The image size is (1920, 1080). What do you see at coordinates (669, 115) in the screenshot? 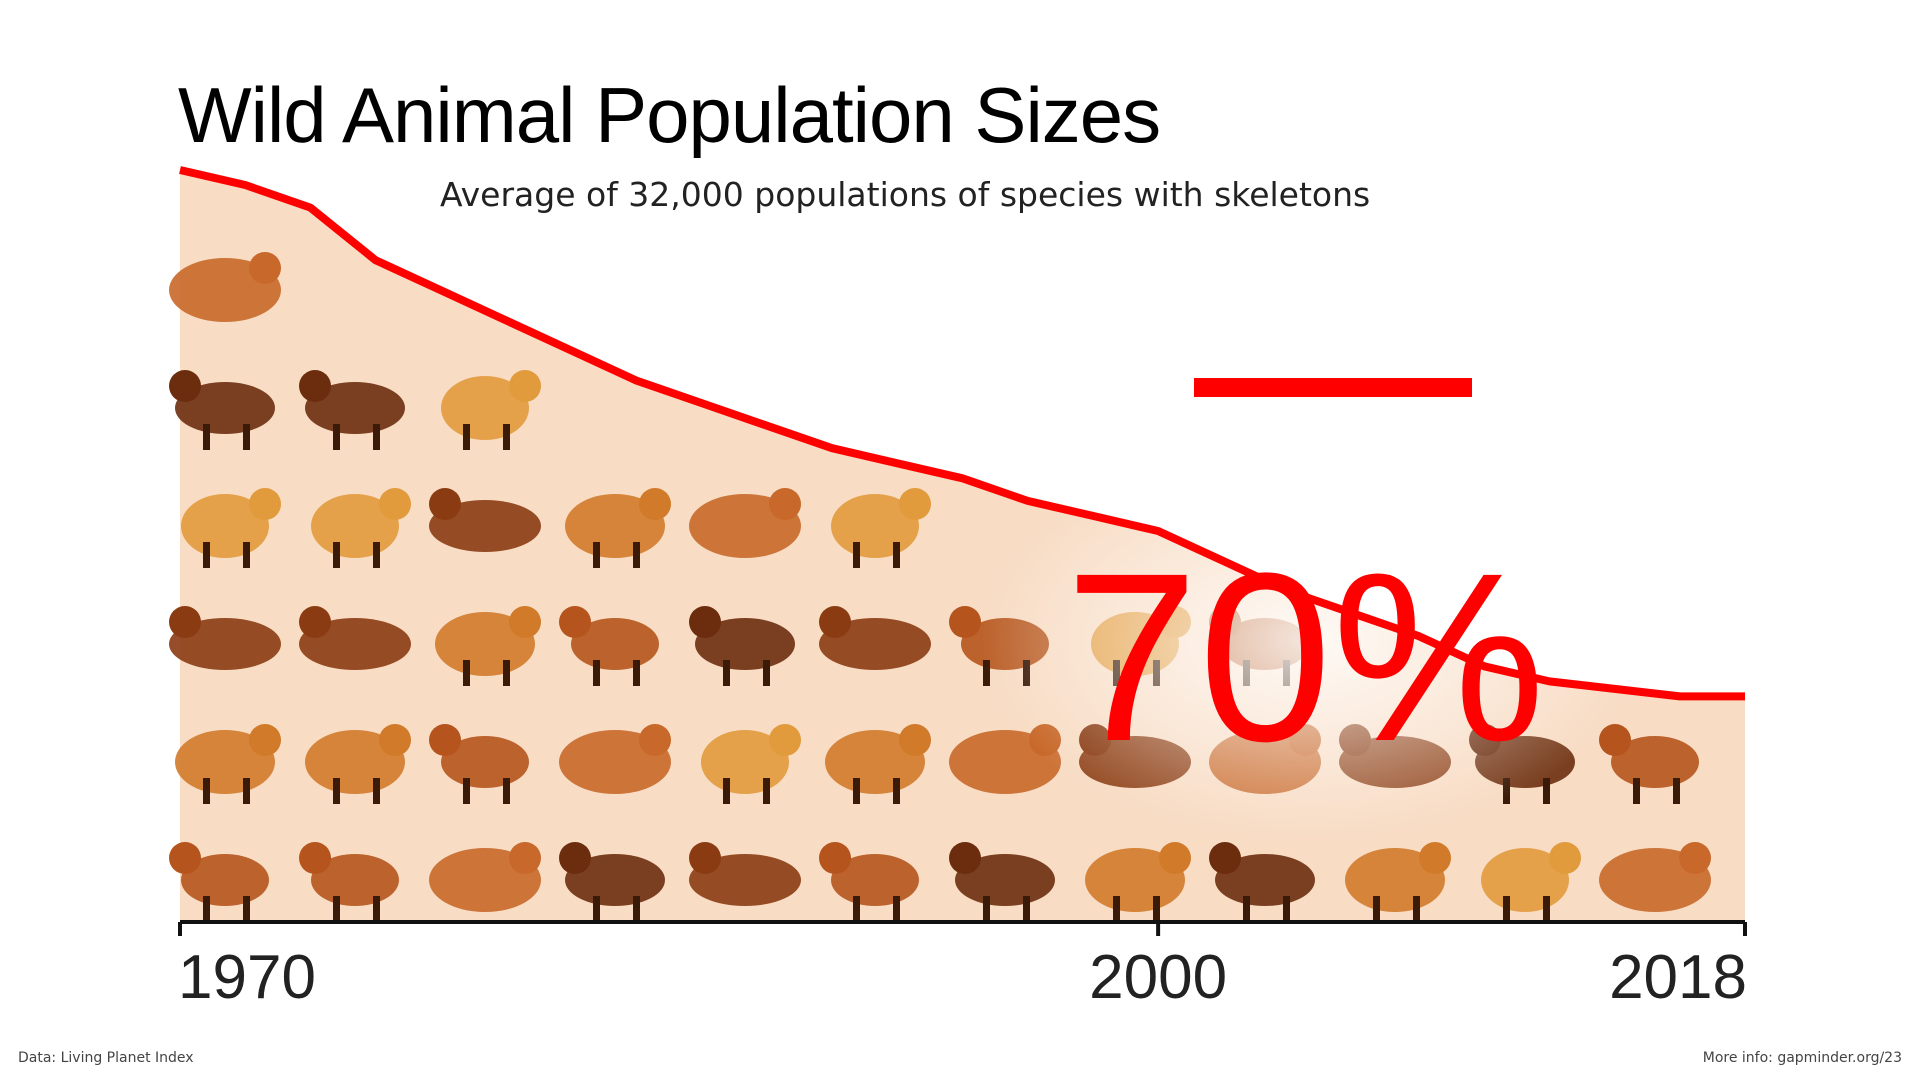
I see `chart-title: Wild Animal Population Sizes` at bounding box center [669, 115].